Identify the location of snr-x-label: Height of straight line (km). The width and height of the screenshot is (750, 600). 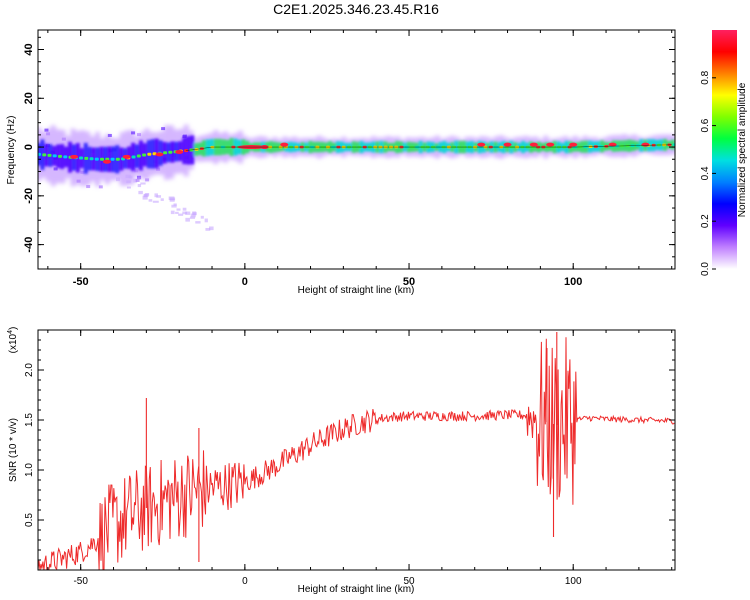
(356, 589).